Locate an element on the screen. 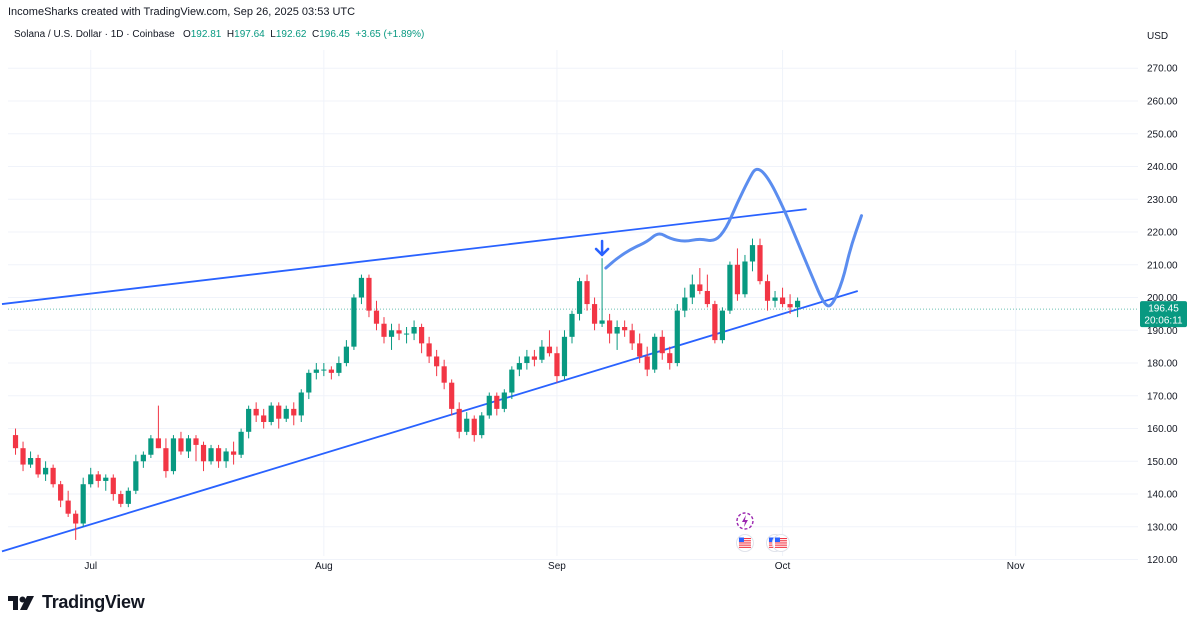 This screenshot has height=627, width=1199. tradingview-brand: TradingView is located at coordinates (76, 602).